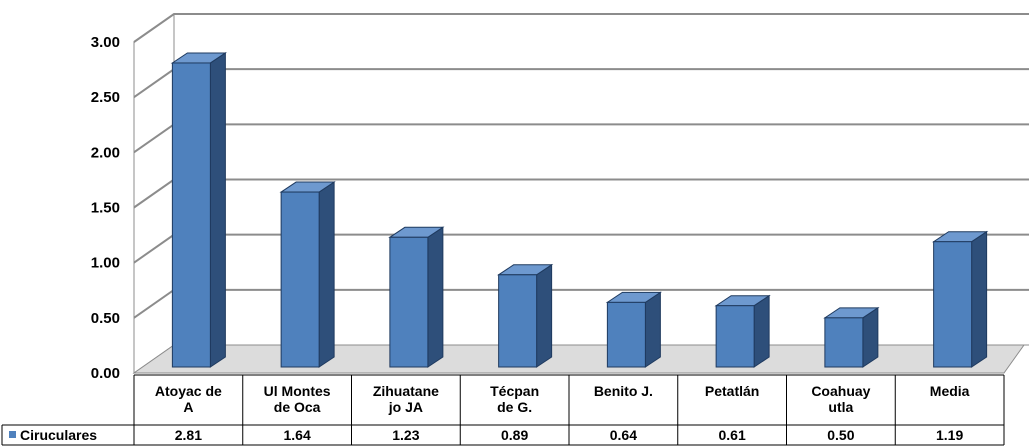 The height and width of the screenshot is (448, 1029). I want to click on category-label: de Oca, so click(297, 407).